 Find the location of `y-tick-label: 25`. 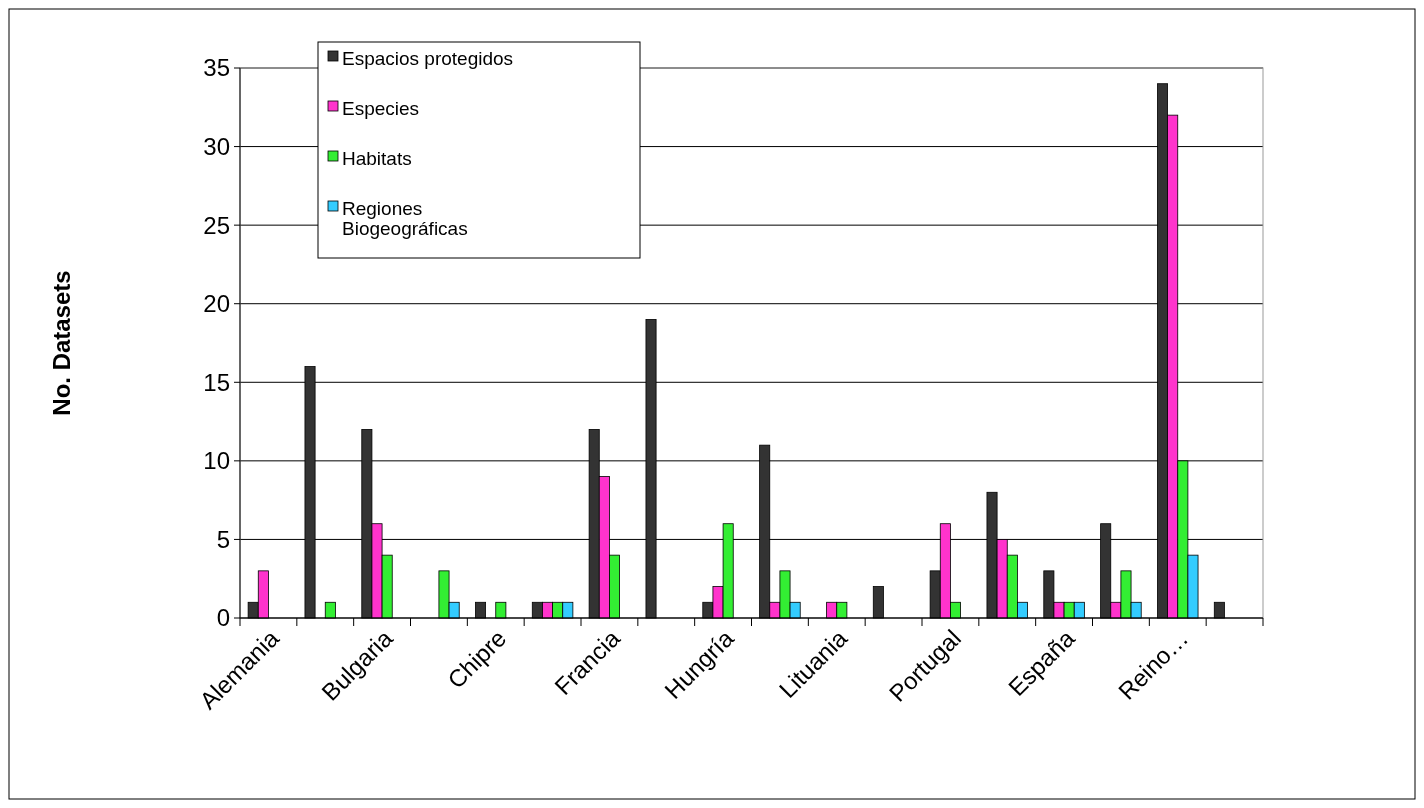

y-tick-label: 25 is located at coordinates (216, 225).